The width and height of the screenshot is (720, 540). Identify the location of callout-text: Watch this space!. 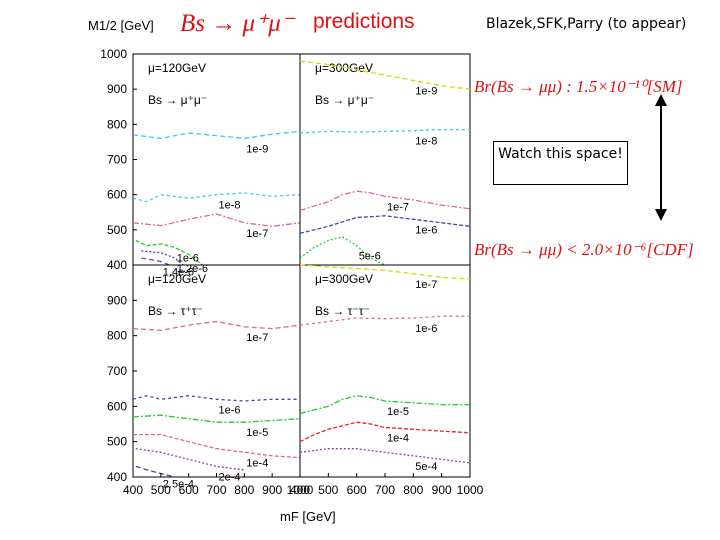
(560, 154).